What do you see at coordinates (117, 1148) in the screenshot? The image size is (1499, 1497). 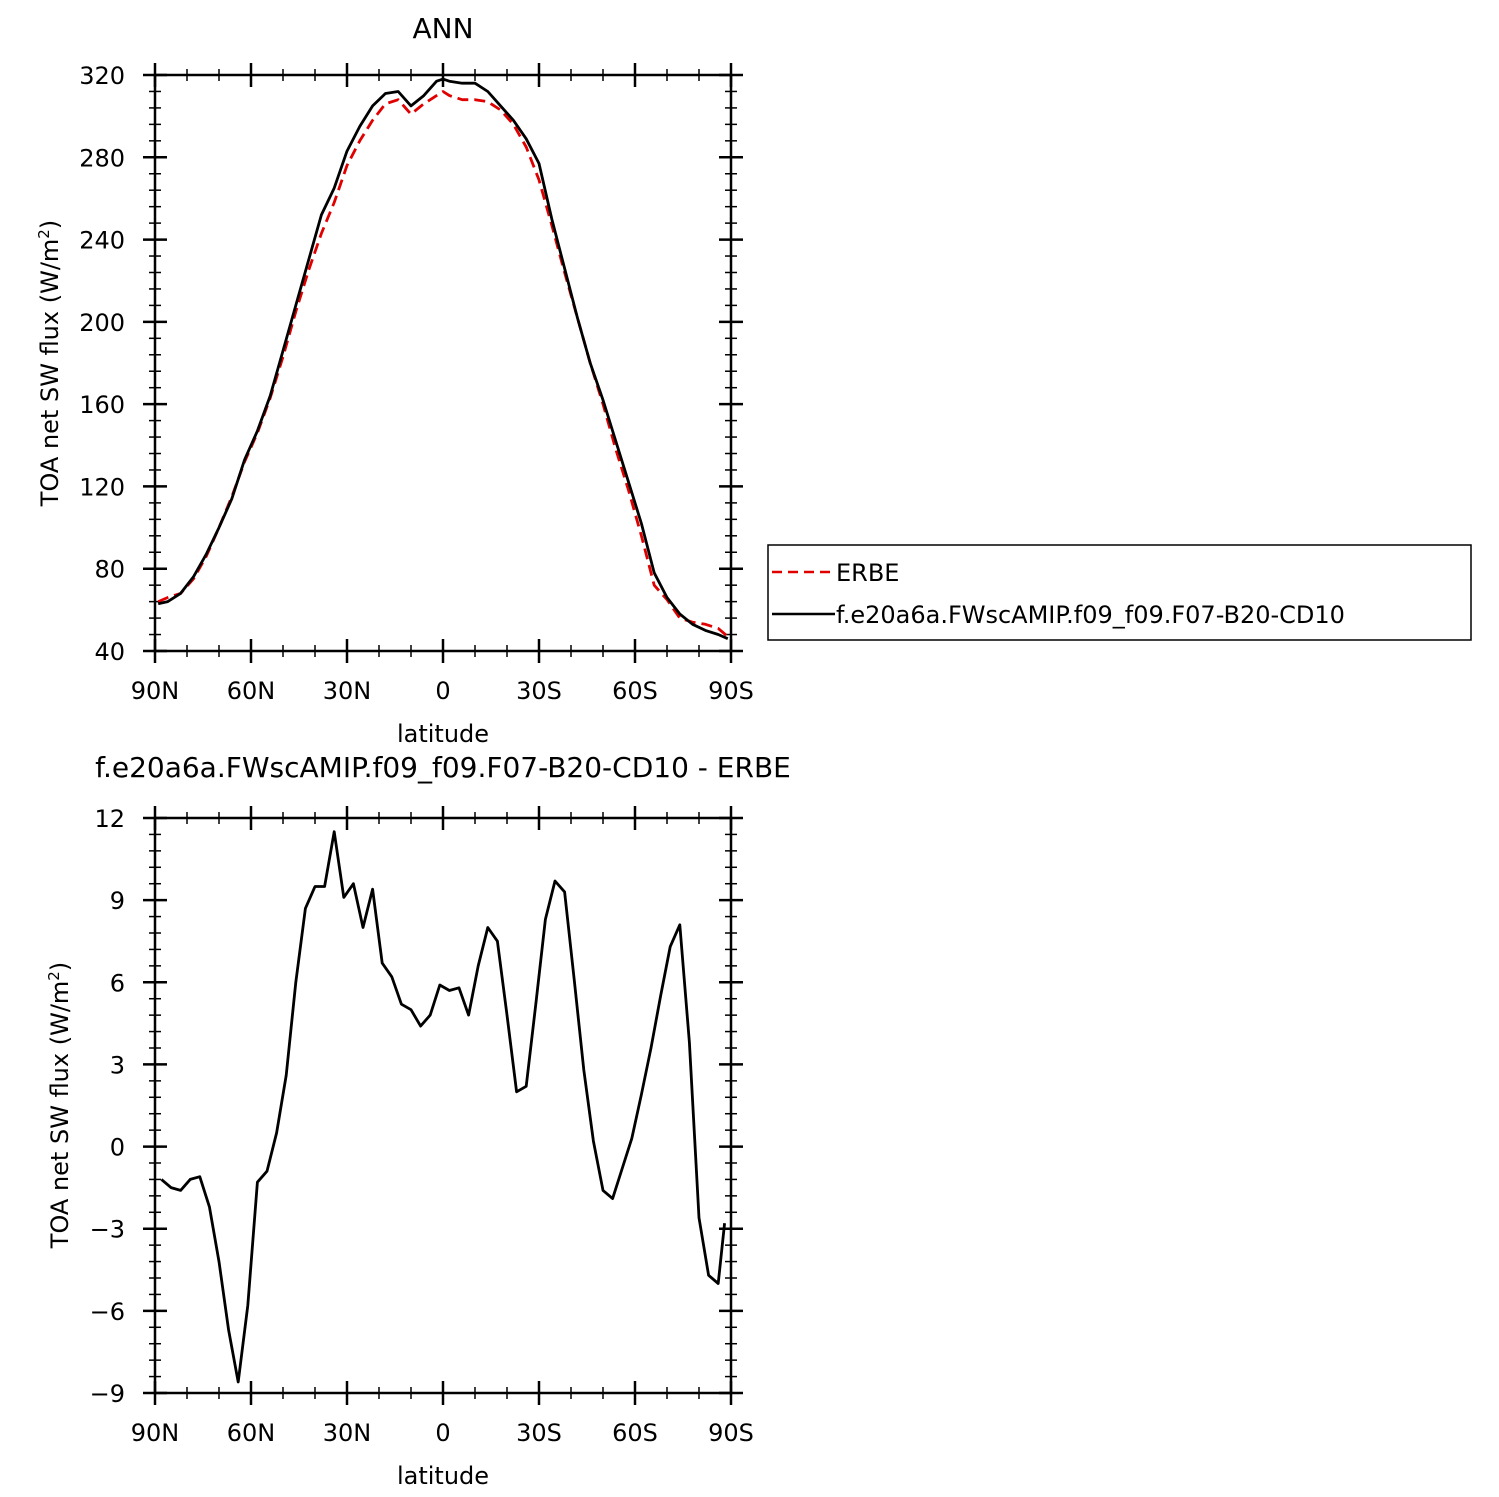 I see `y-tick-label: 0` at bounding box center [117, 1148].